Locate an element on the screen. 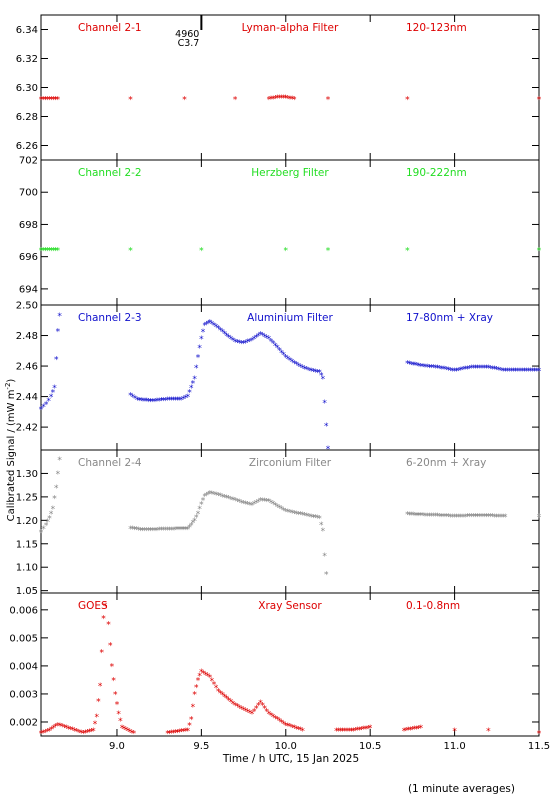 This screenshot has height=800, width=550. x-tick-label: 10.0 is located at coordinates (286, 746).